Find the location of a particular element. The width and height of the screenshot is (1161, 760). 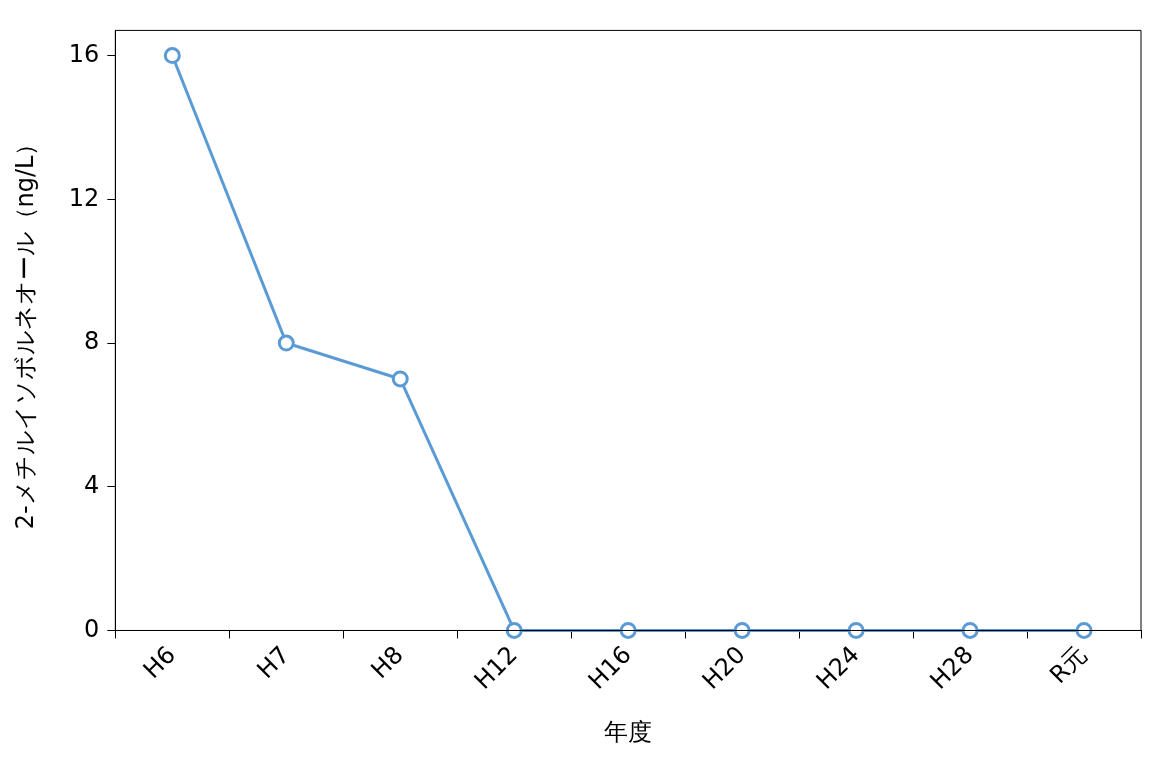

x-axis-title: 年度 is located at coordinates (628, 731).